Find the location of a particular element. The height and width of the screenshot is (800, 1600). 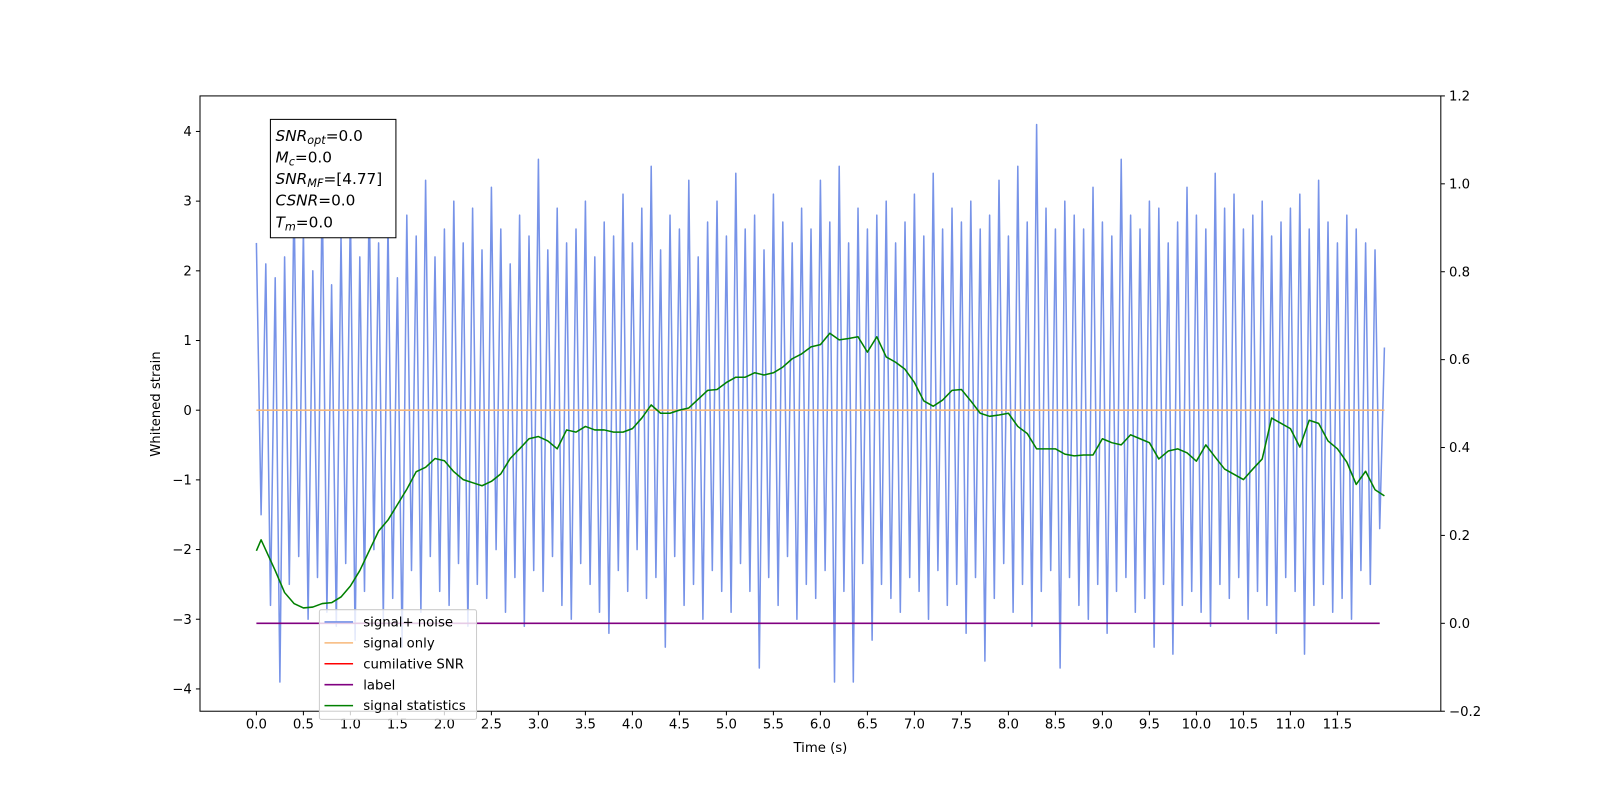

y2-tick-label: 0.4 is located at coordinates (1459, 448).